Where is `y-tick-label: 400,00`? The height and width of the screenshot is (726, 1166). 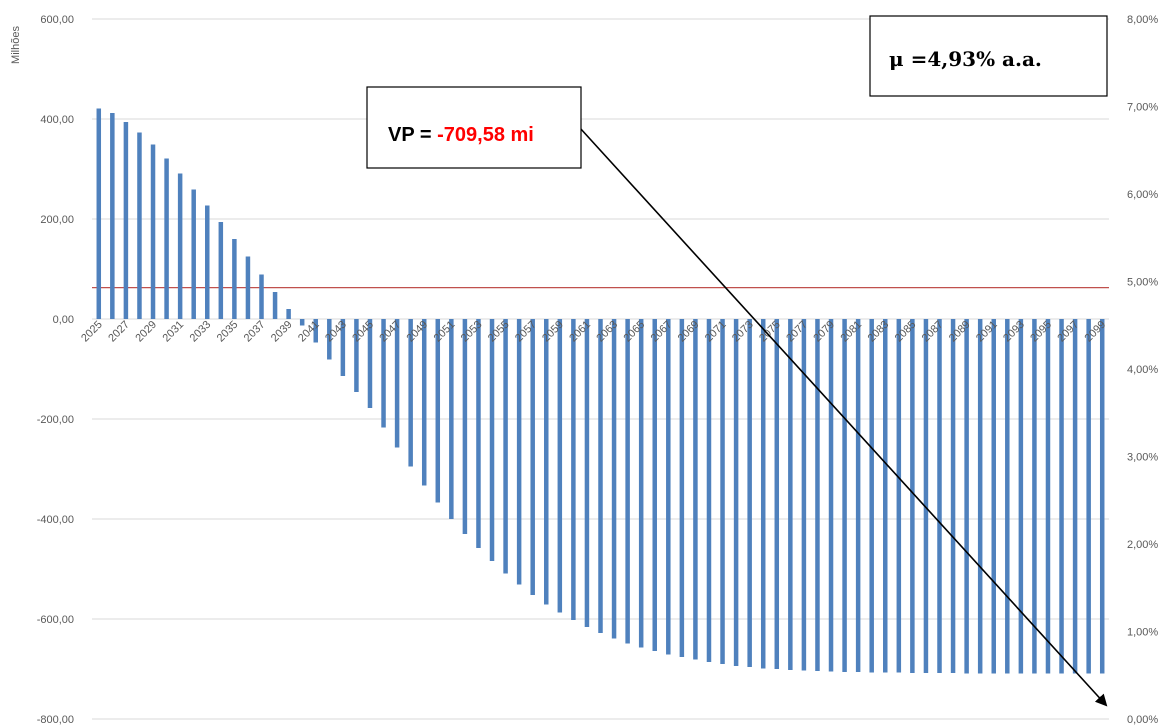
y-tick-label: 400,00 is located at coordinates (57, 120).